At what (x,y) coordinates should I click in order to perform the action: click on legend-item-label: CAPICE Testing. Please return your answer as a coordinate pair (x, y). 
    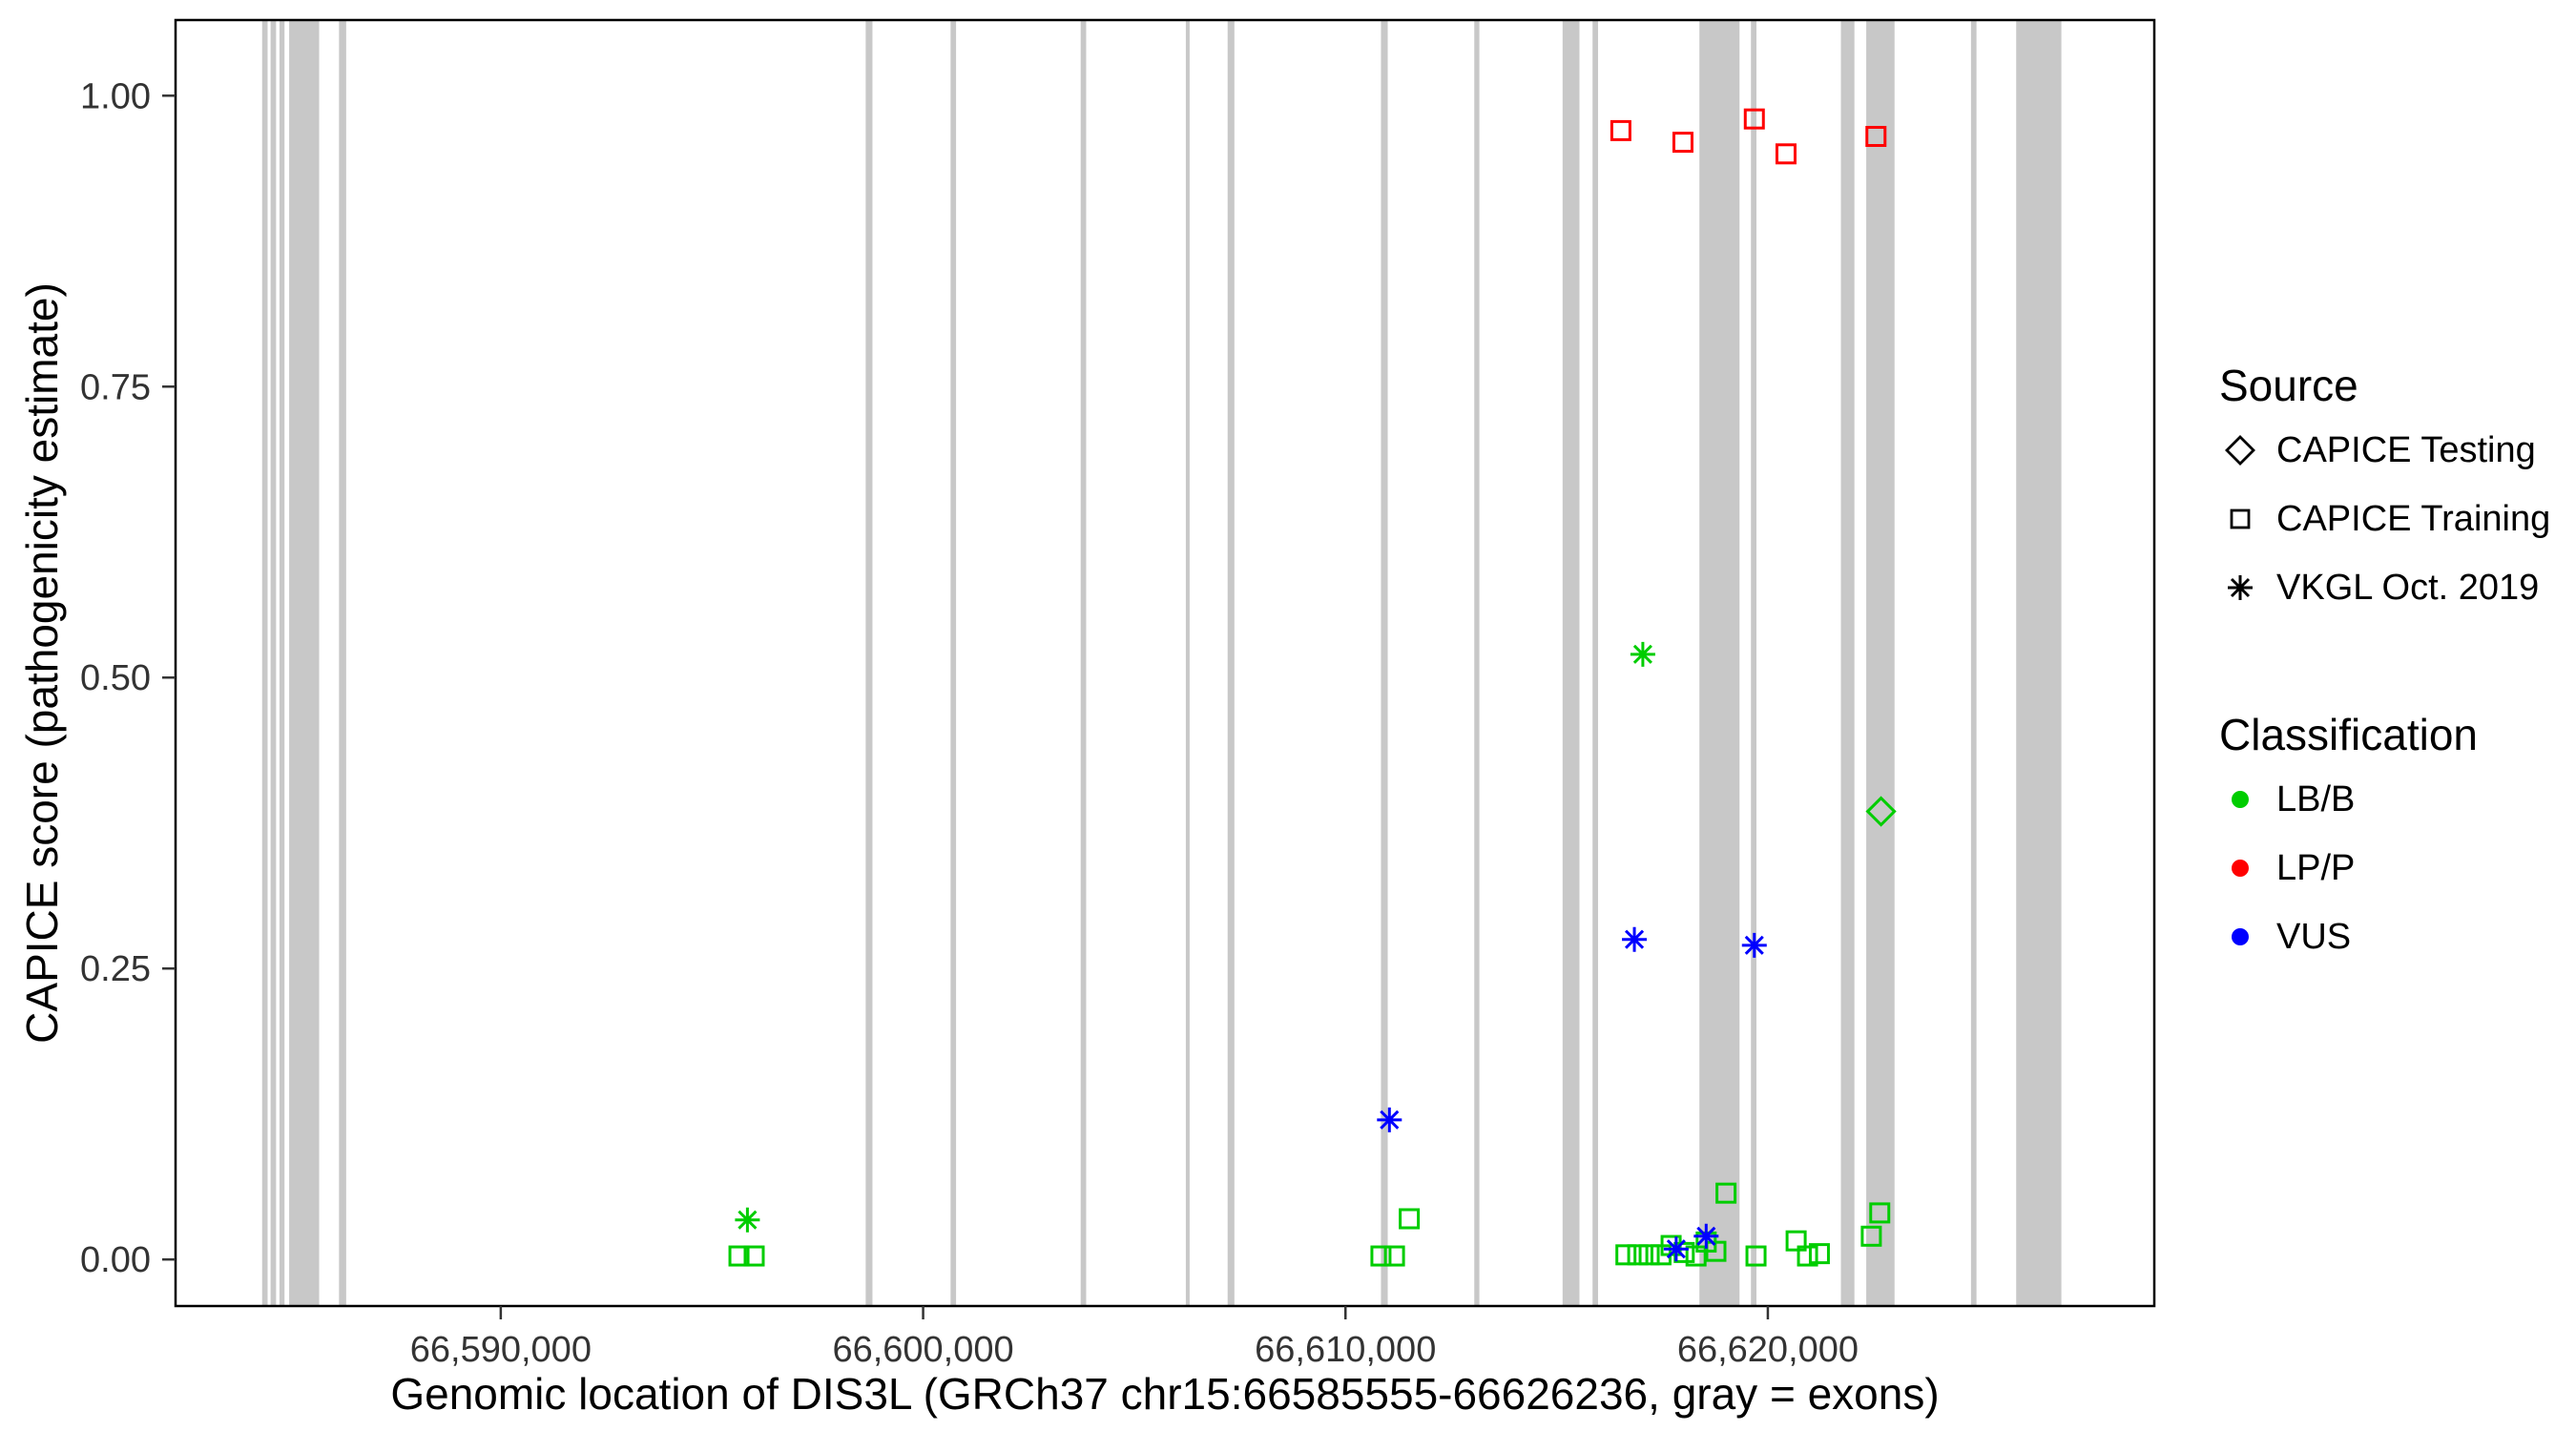
    Looking at the image, I should click on (2406, 449).